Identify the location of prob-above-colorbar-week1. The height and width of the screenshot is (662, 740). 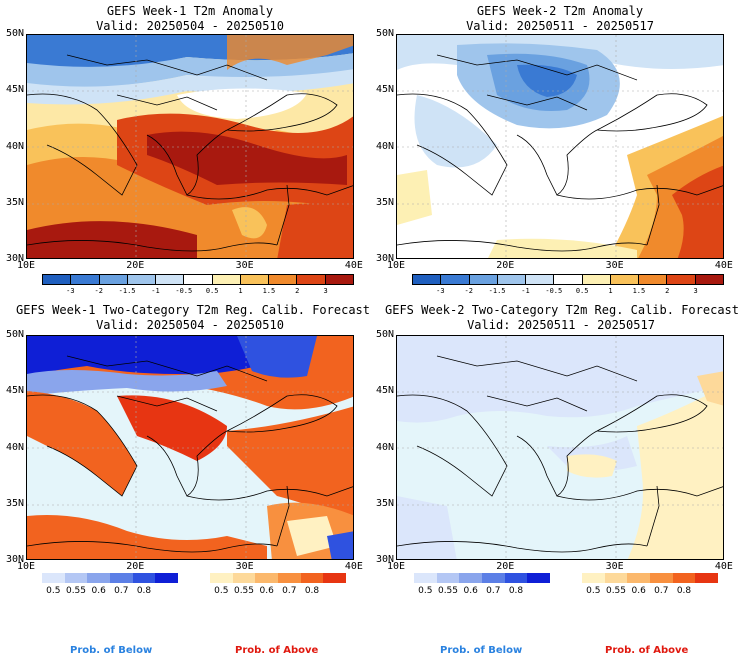
(278, 578).